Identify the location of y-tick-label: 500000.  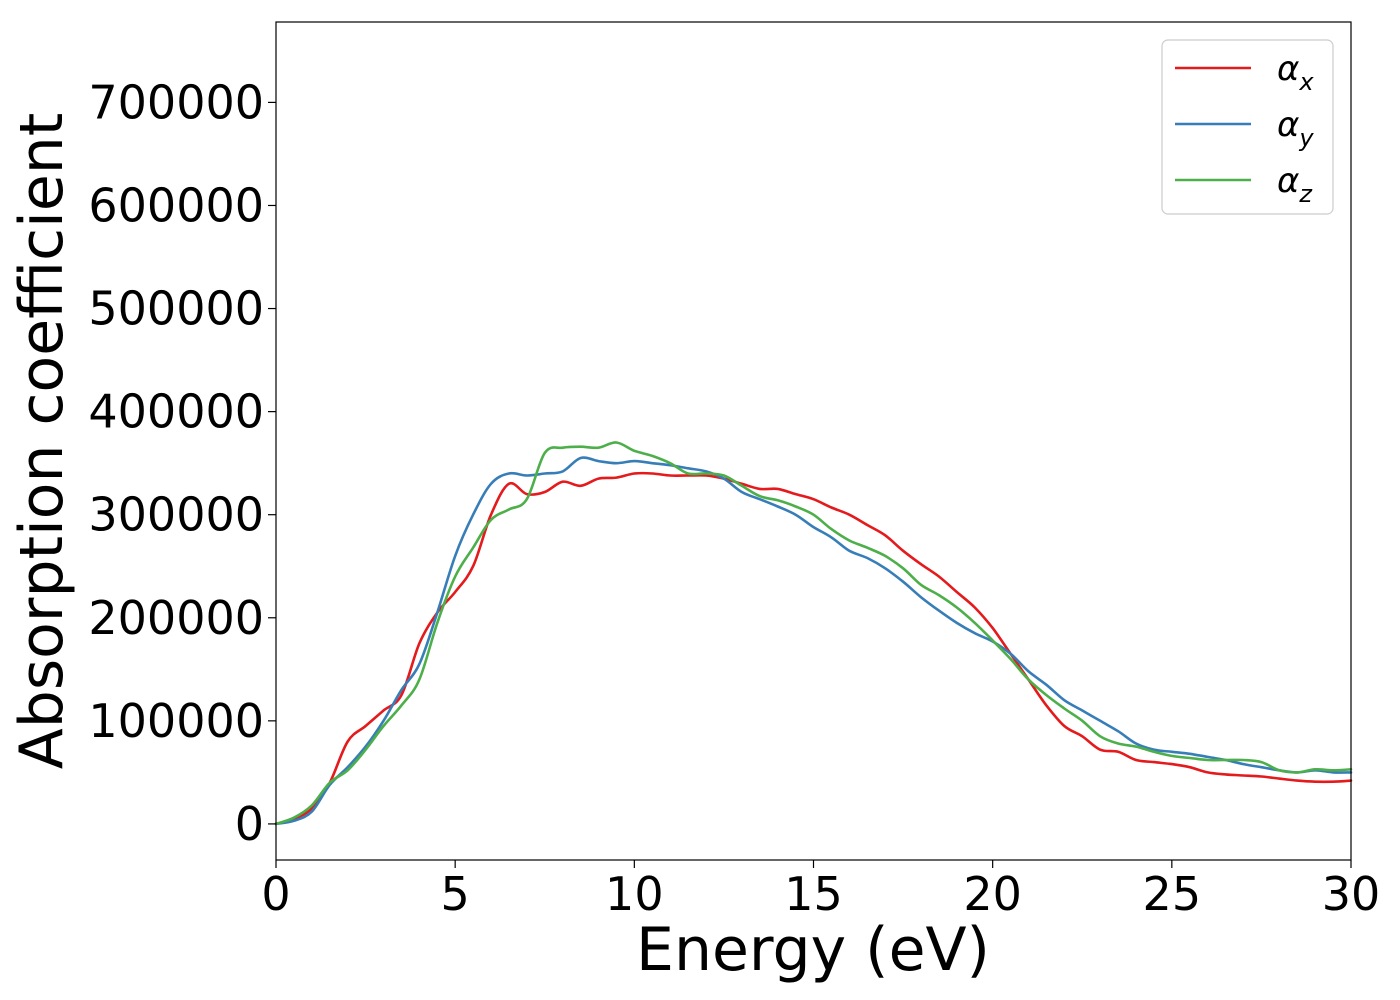
(176, 309).